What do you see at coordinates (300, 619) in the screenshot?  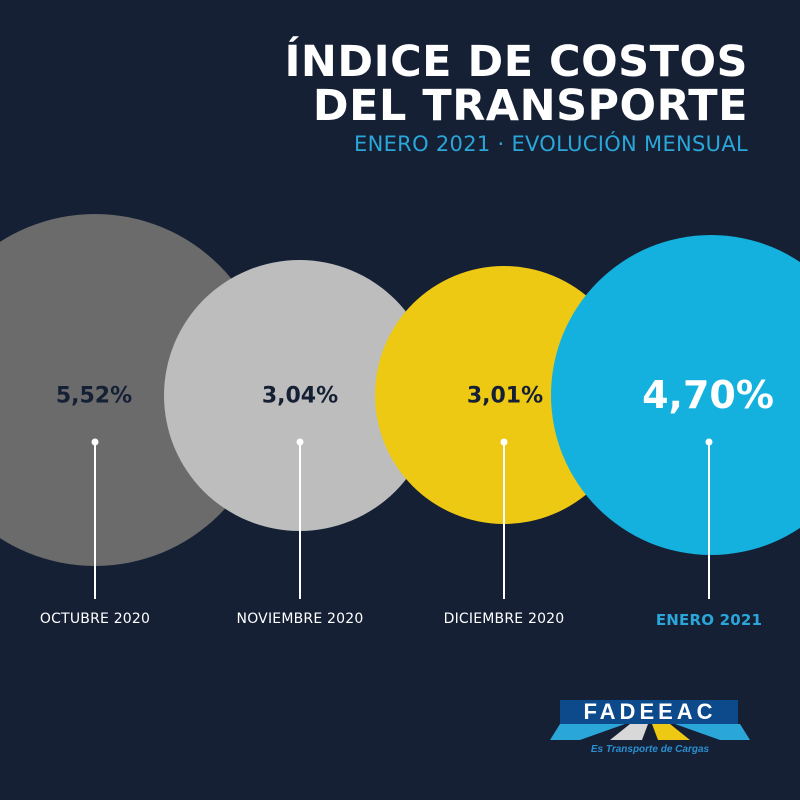 I see `month-label-noviembre: NOVIEMBRE 2020` at bounding box center [300, 619].